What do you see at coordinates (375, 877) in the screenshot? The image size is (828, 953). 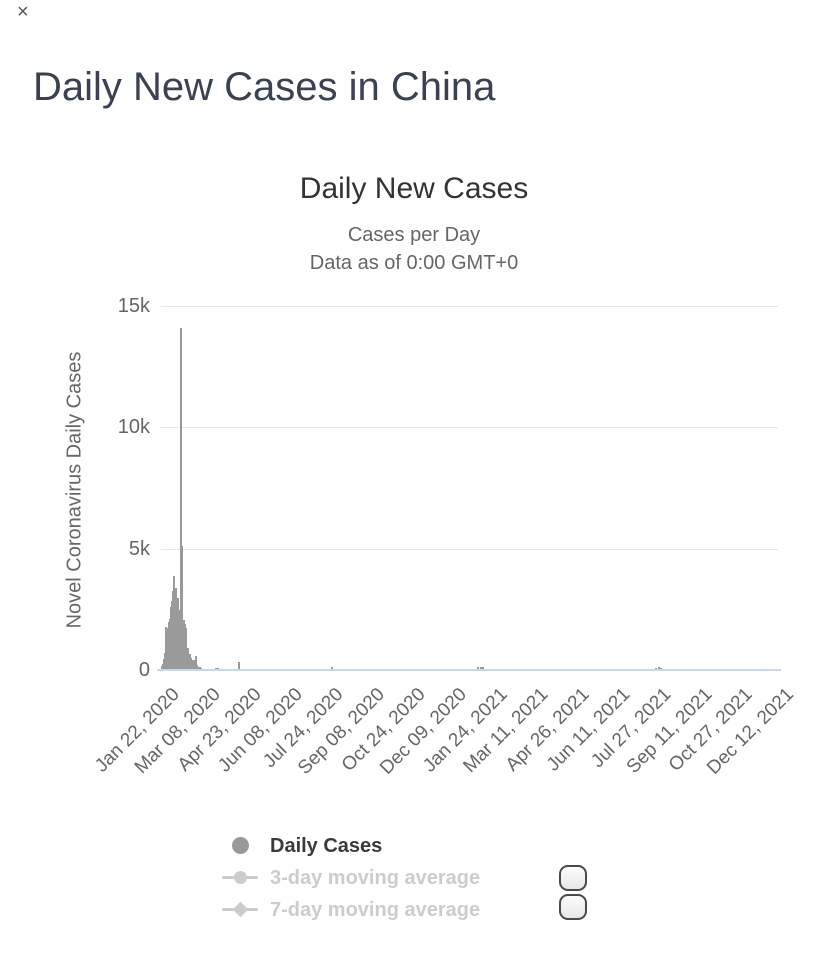 I see `legend-label: 3-day moving average` at bounding box center [375, 877].